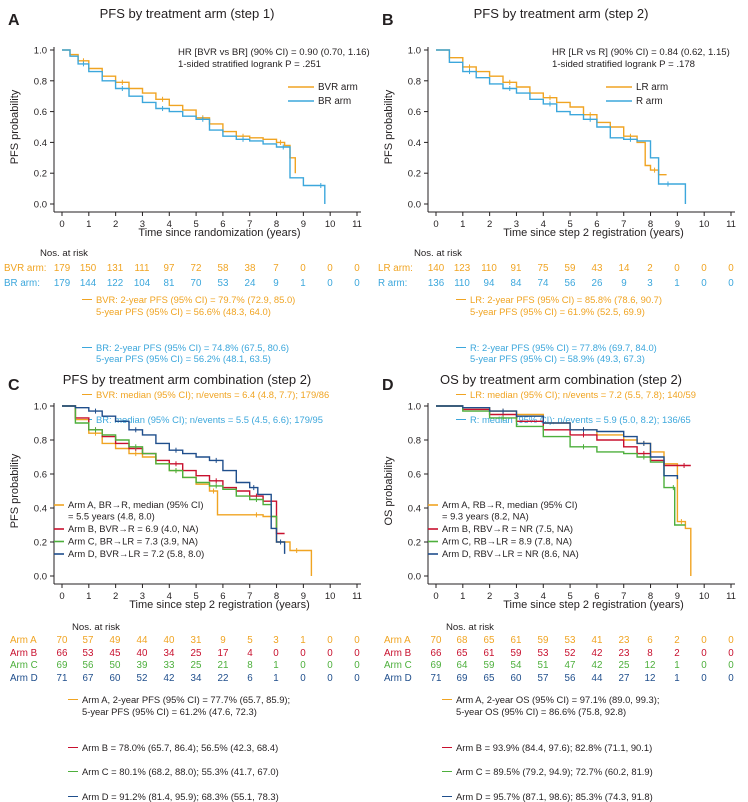 The width and height of the screenshot is (748, 802). Describe the element at coordinates (193, 127) in the screenshot. I see `series-line-br-arm` at that location.